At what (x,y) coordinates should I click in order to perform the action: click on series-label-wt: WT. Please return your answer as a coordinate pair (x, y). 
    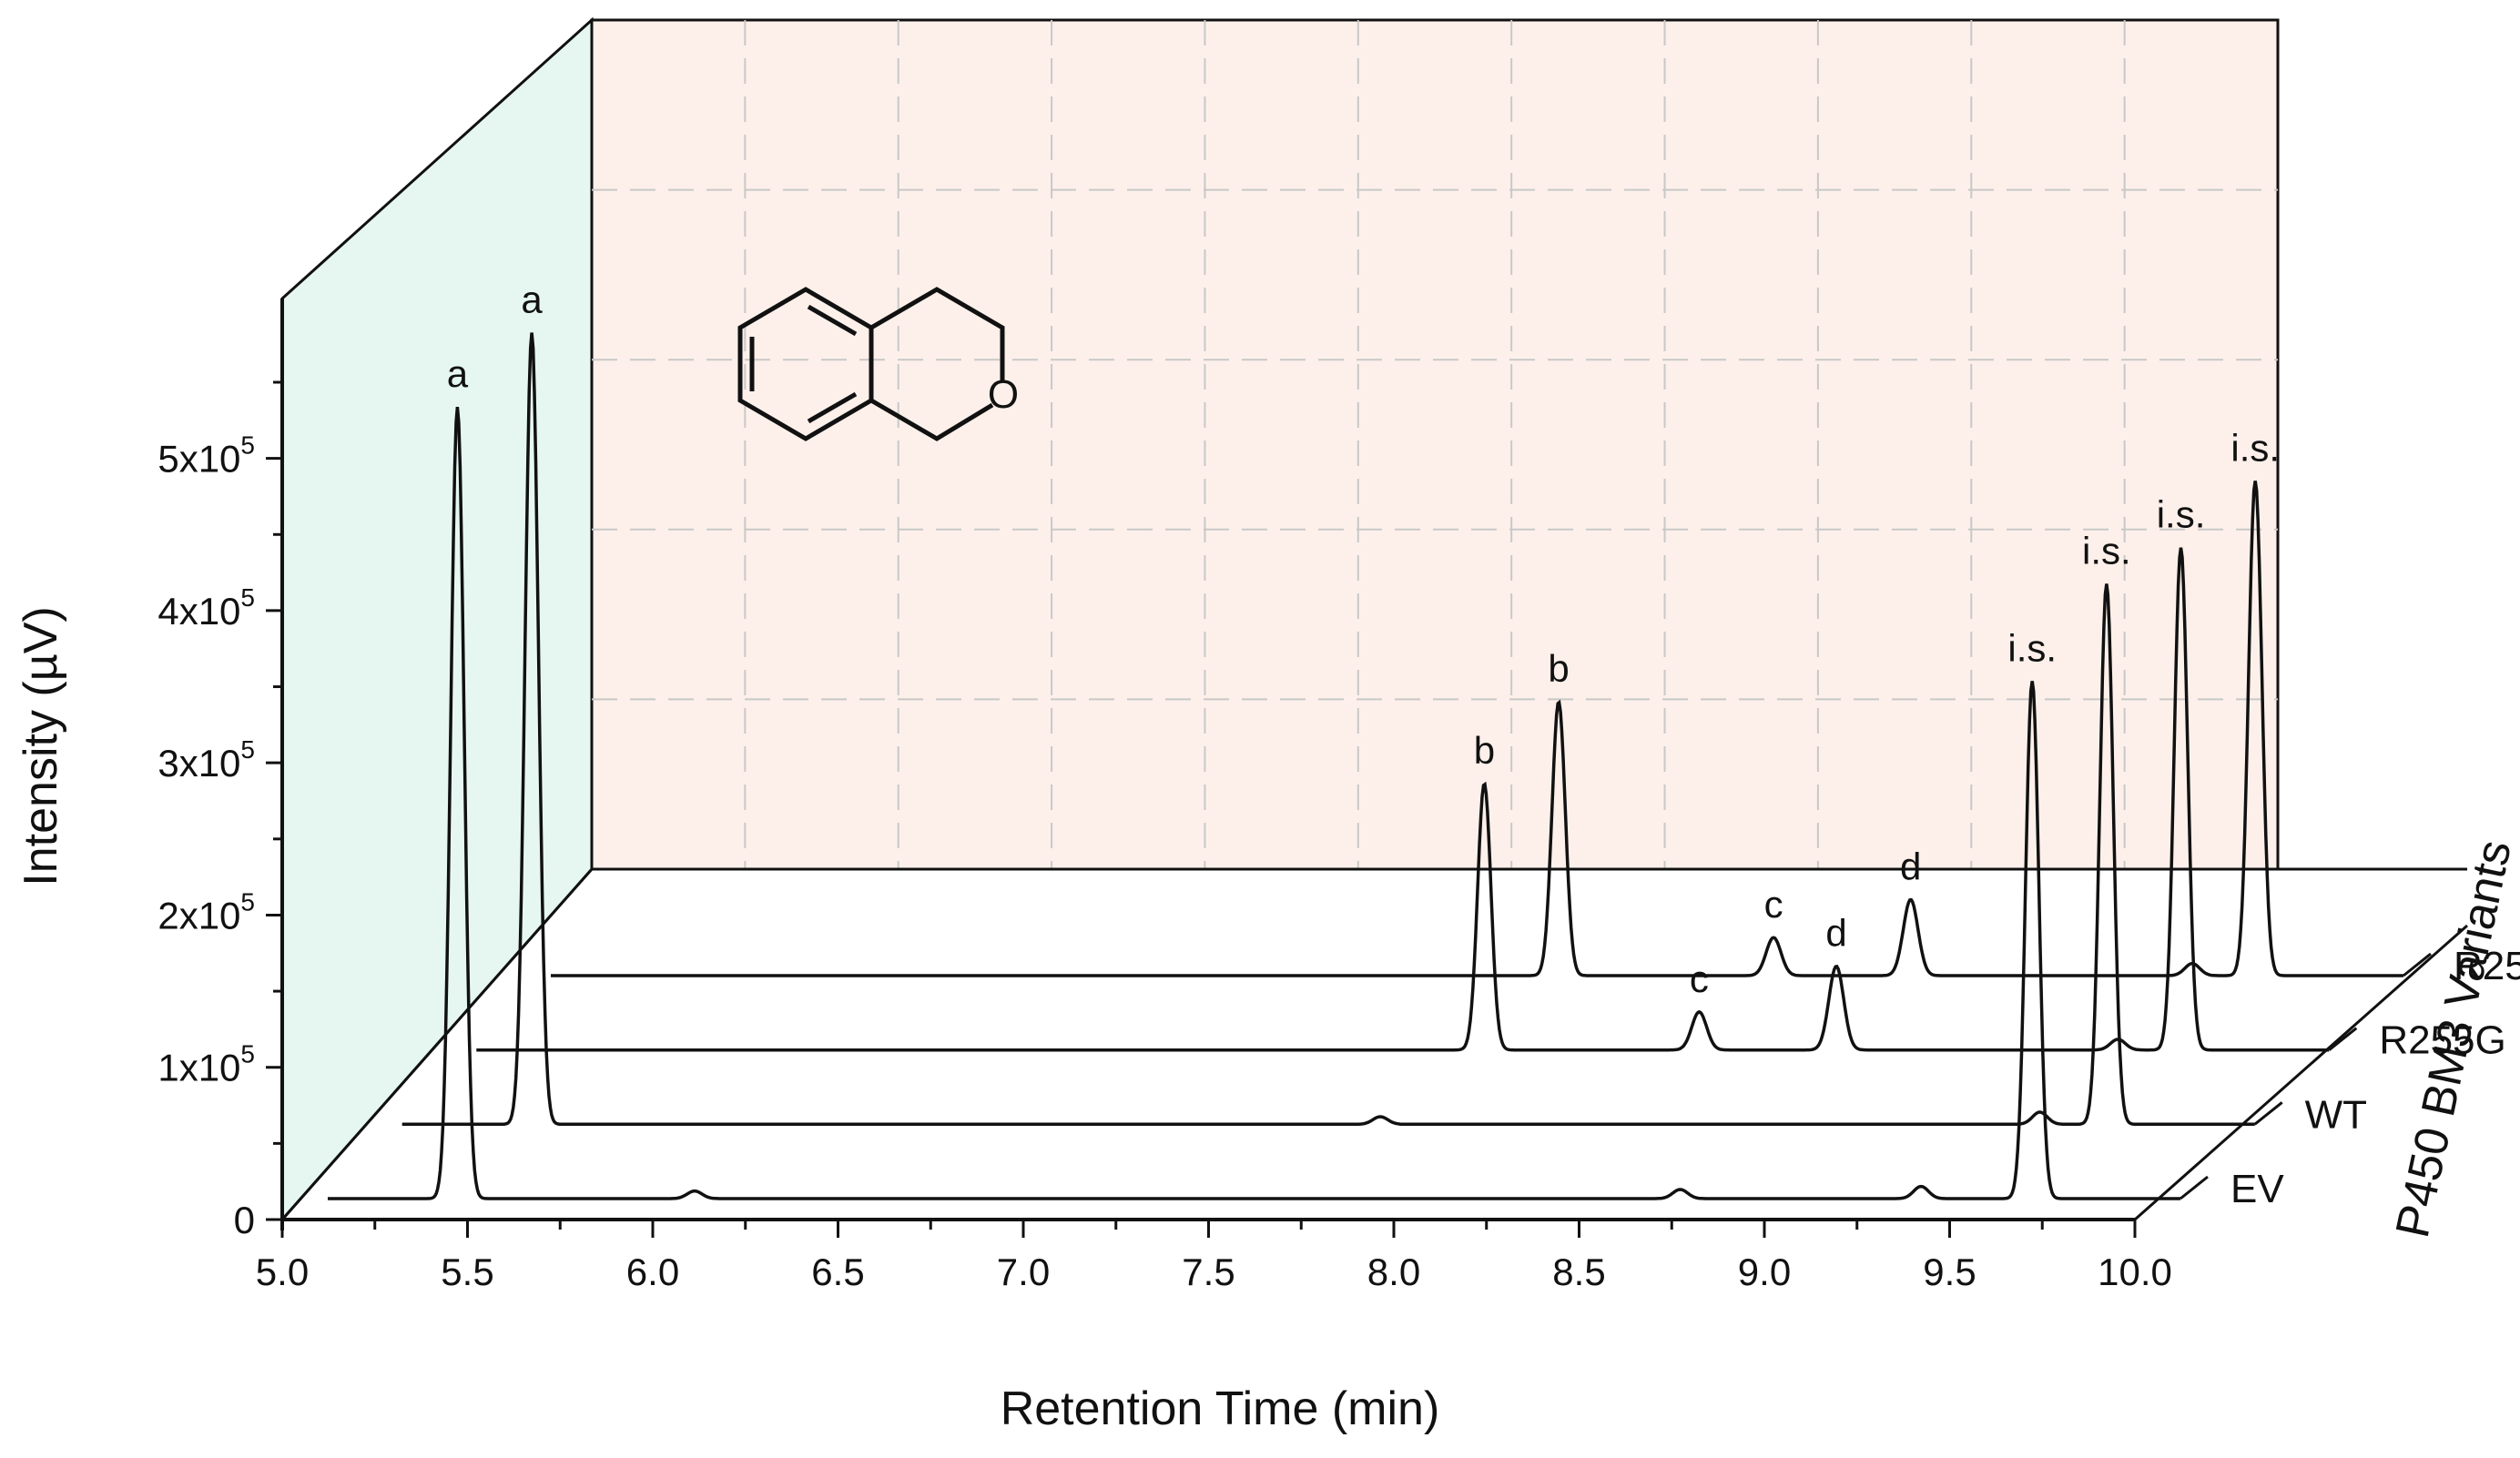
    Looking at the image, I should click on (2336, 1114).